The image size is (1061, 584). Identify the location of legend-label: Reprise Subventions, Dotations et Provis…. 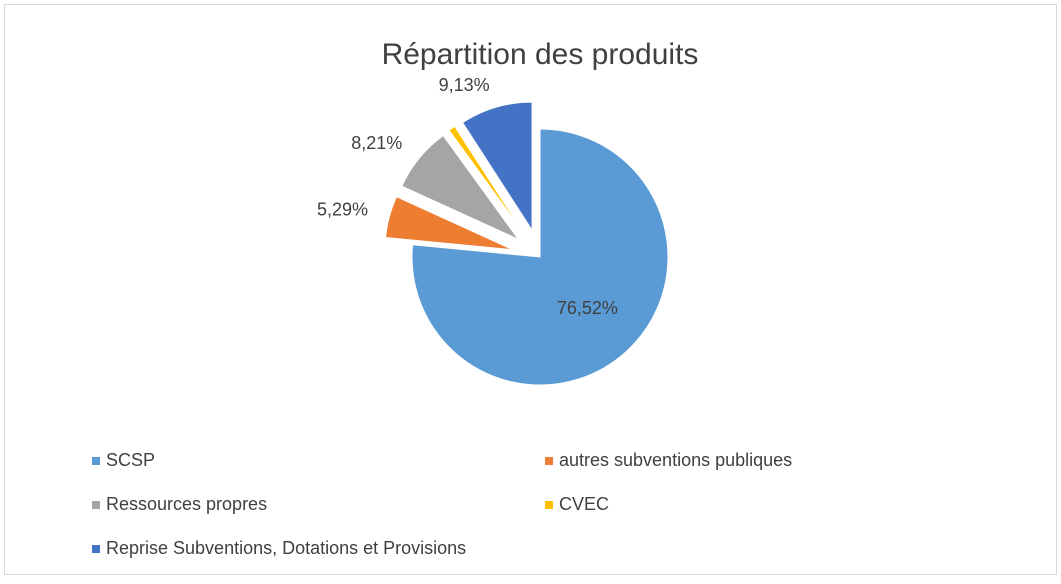
(286, 548).